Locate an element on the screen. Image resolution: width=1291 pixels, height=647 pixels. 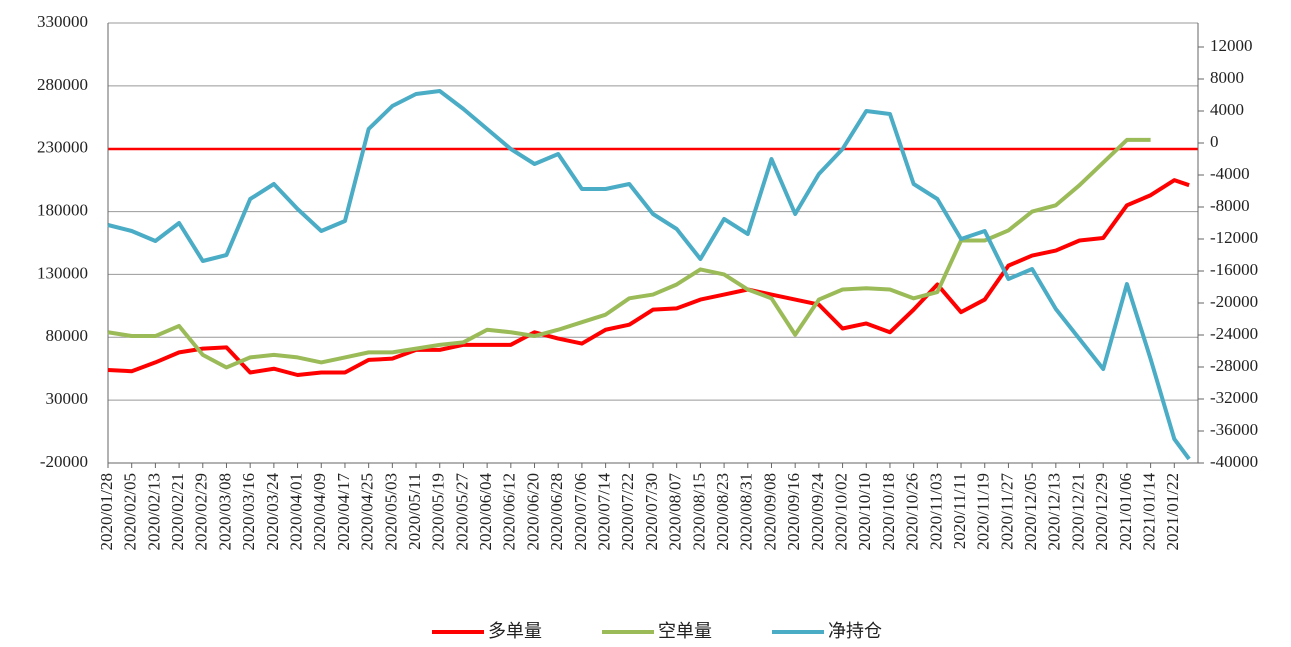
y2-tick-label: -20000 is located at coordinates (1234, 301).